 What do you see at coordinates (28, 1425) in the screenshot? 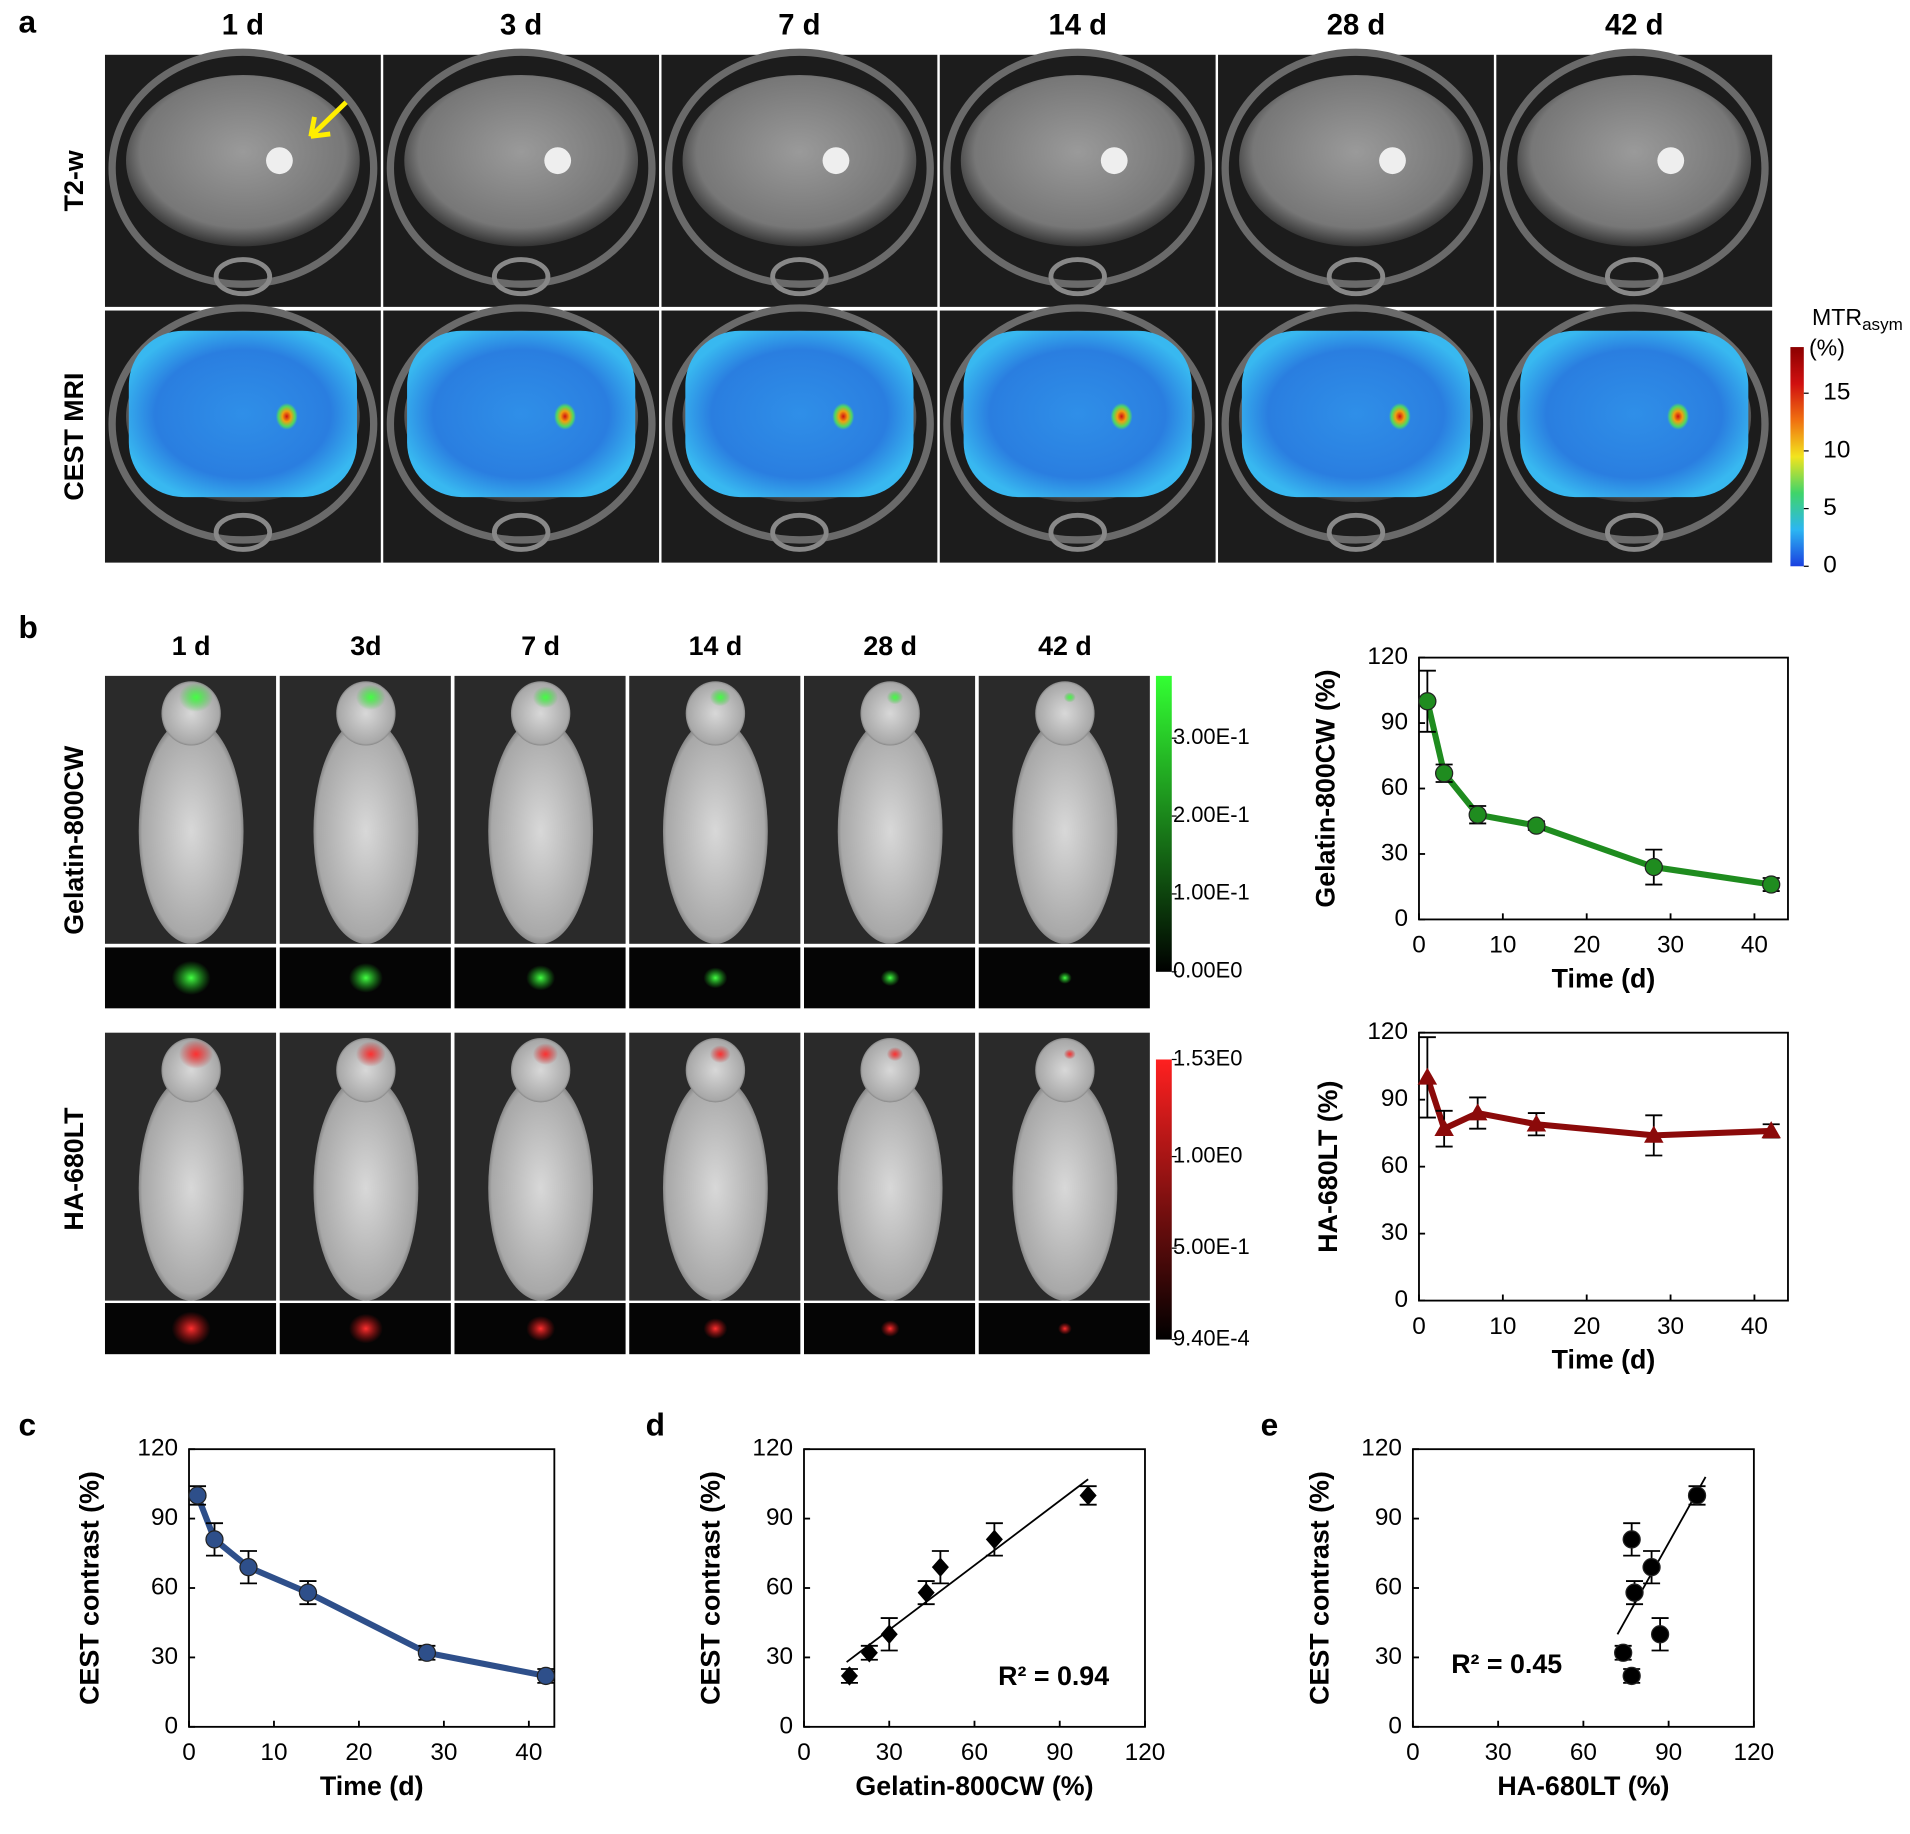
I see `panel-label: c` at bounding box center [28, 1425].